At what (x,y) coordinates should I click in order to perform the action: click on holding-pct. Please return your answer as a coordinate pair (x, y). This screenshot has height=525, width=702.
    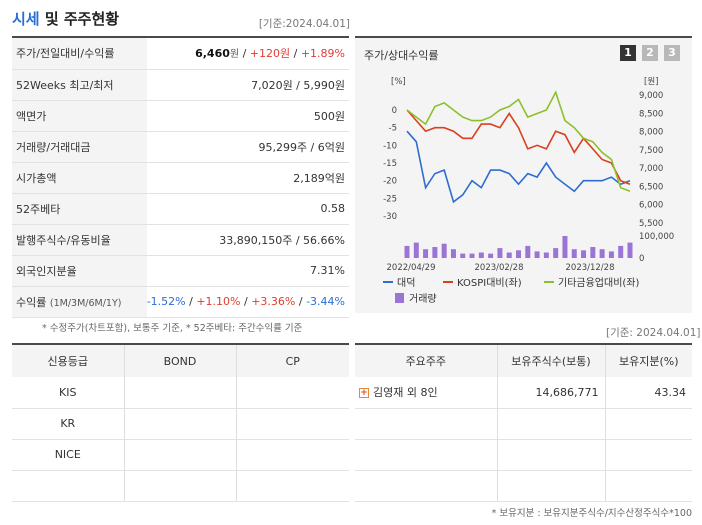
    Looking at the image, I should click on (648, 486).